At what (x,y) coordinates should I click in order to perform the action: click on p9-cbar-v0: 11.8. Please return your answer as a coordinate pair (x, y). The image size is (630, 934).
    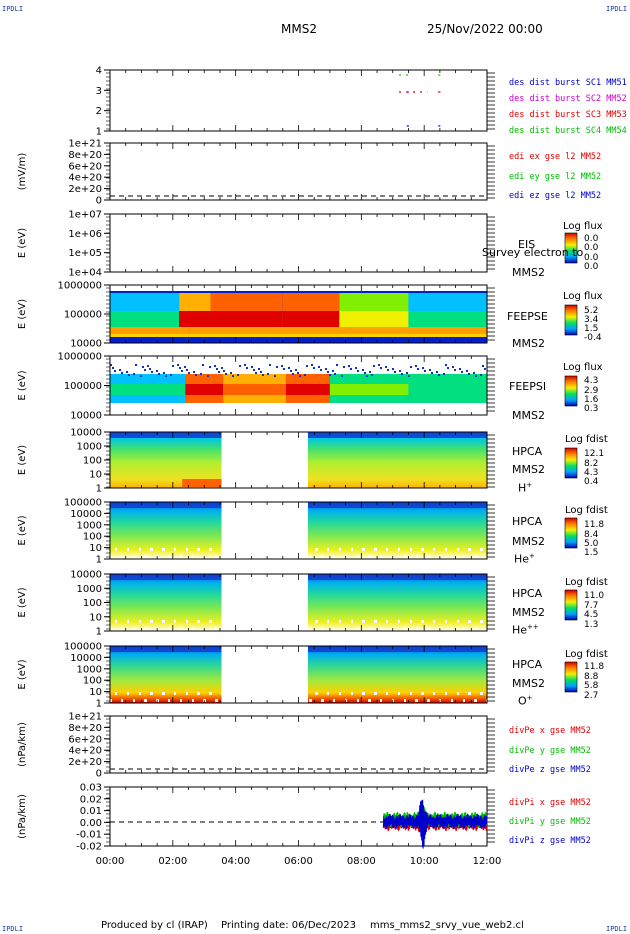
    Looking at the image, I should click on (594, 667).